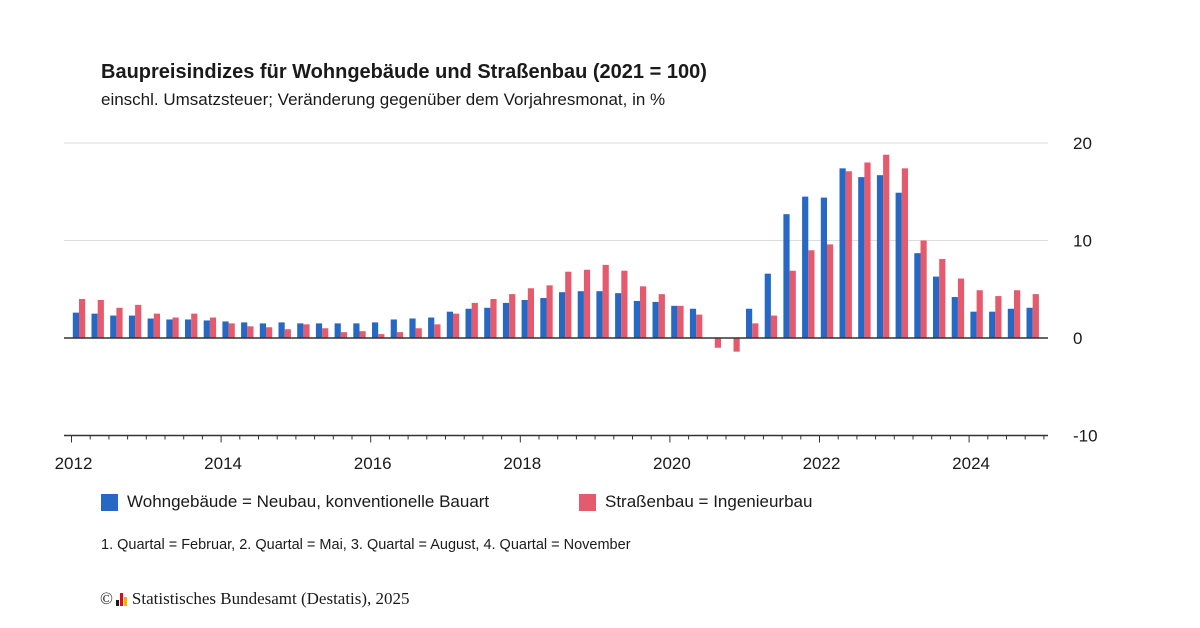 This screenshot has width=1200, height=628. What do you see at coordinates (109, 502) in the screenshot?
I see `legend-swatch-blue` at bounding box center [109, 502].